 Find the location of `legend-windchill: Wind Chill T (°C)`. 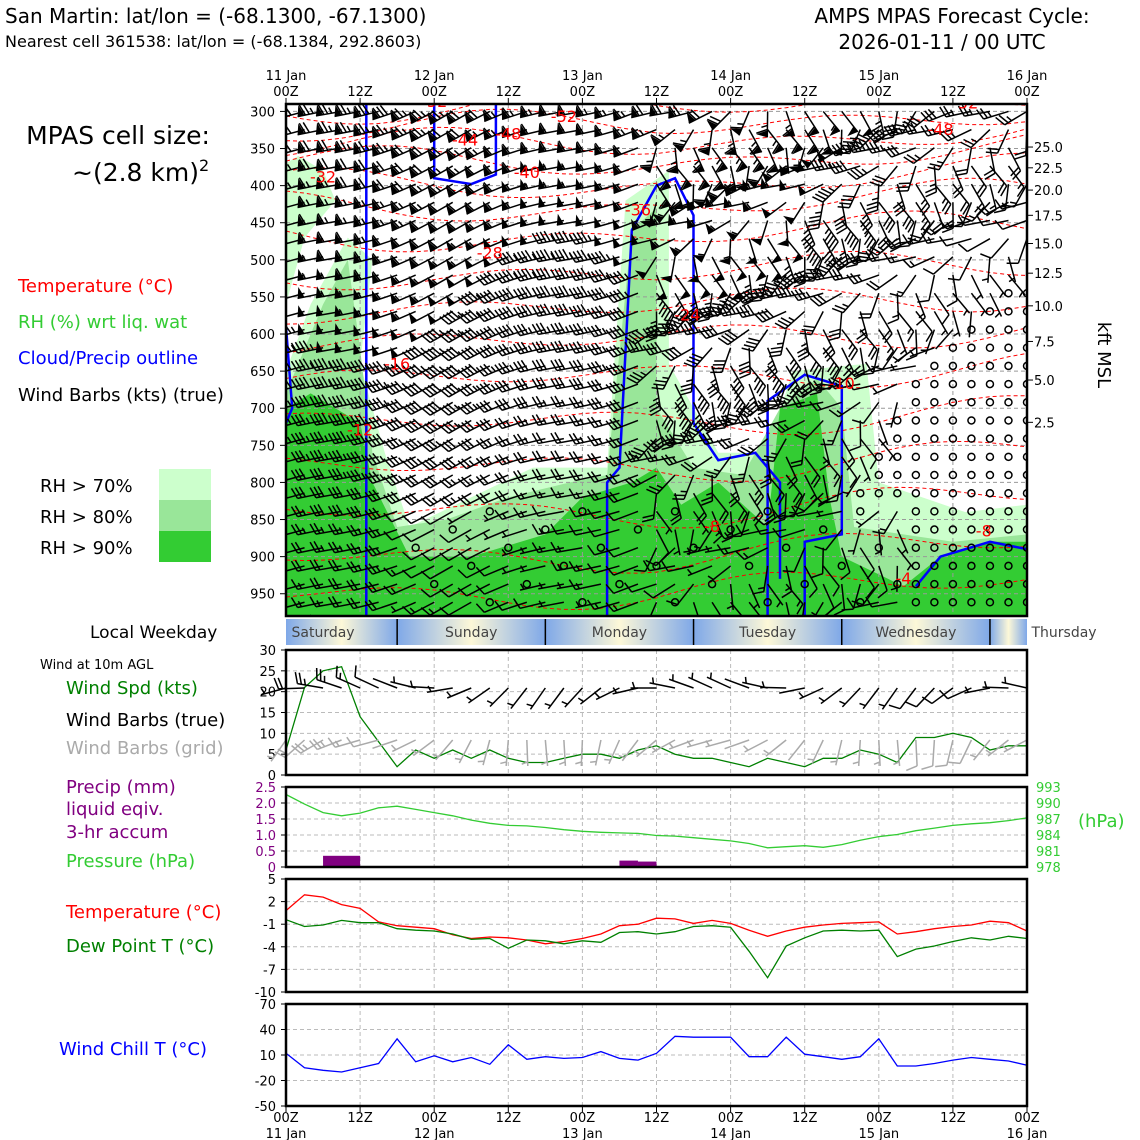

legend-windchill: Wind Chill T (°C) is located at coordinates (133, 1049).